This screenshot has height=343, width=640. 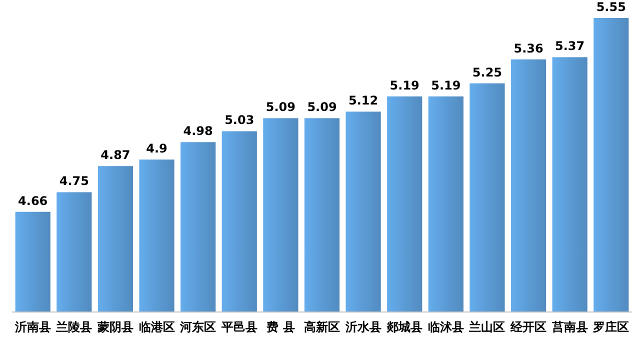 I want to click on data-label: 4.66, so click(x=33, y=201).